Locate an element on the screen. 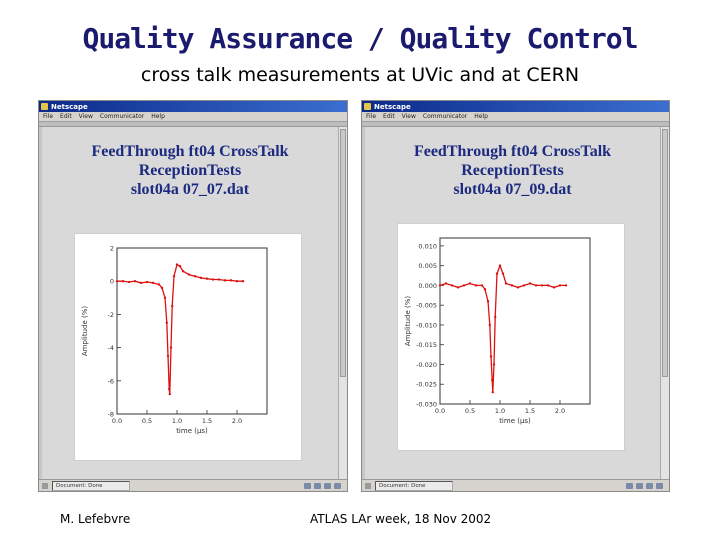 The height and width of the screenshot is (540, 720). status-icons is located at coordinates (325, 485).